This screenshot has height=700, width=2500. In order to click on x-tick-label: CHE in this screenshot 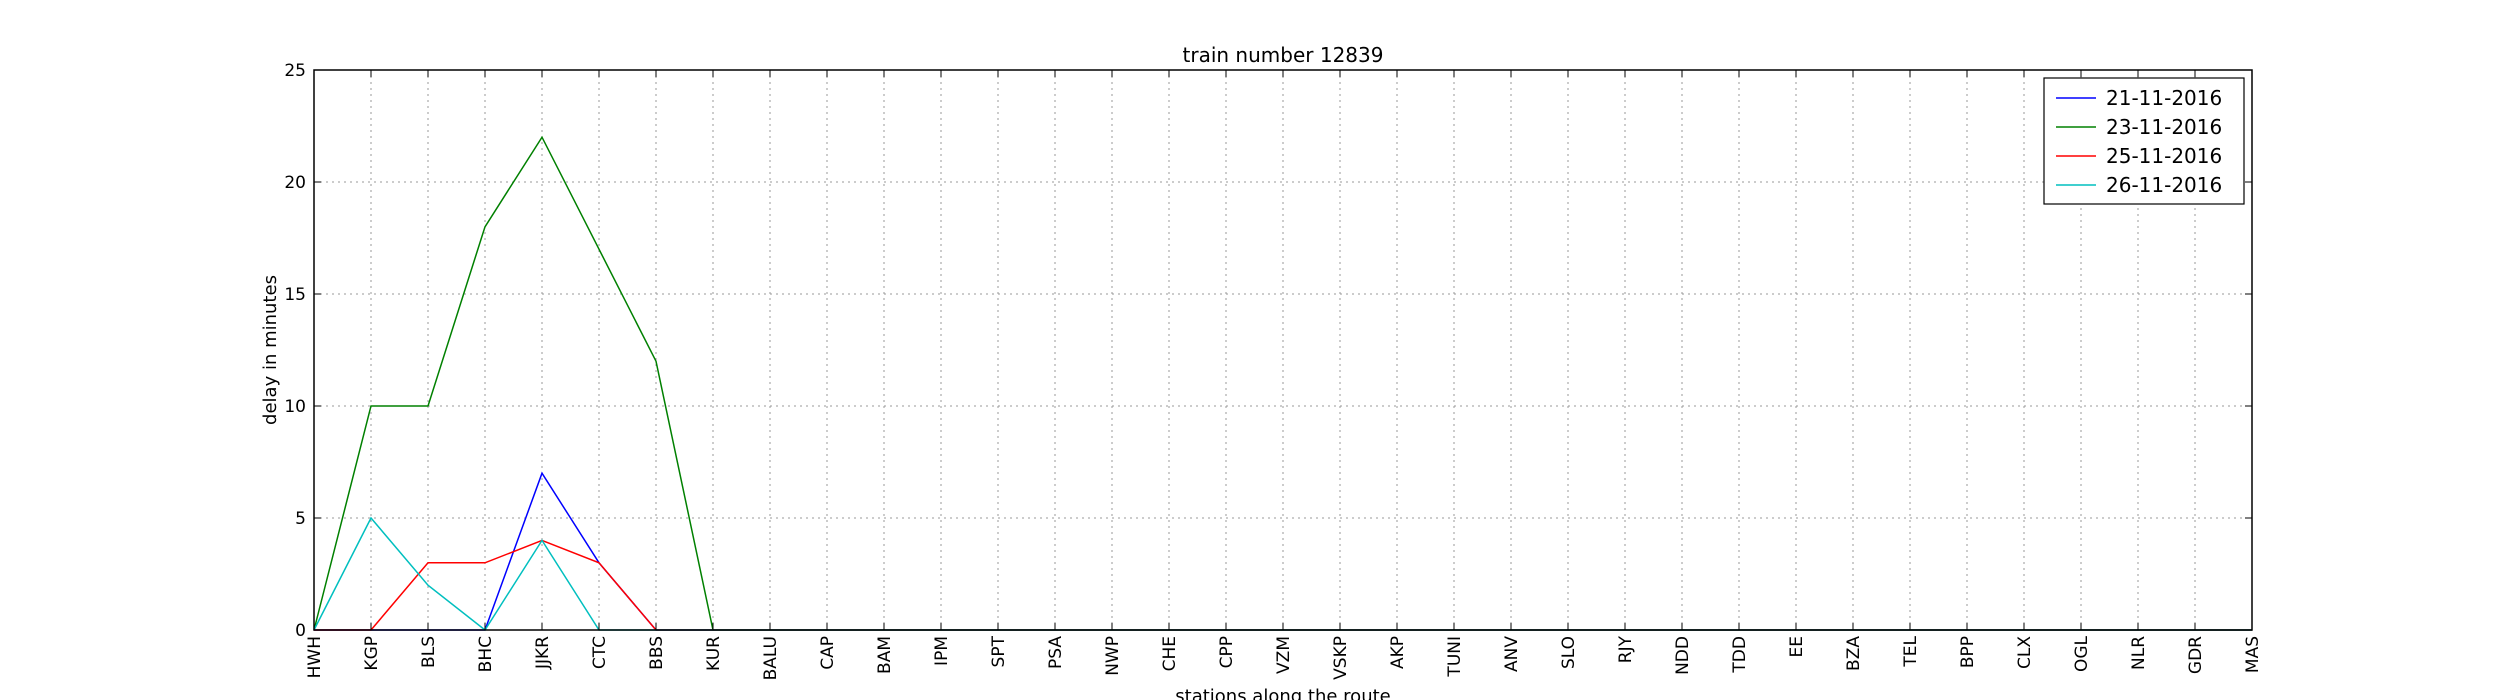, I will do `click(1170, 653)`.